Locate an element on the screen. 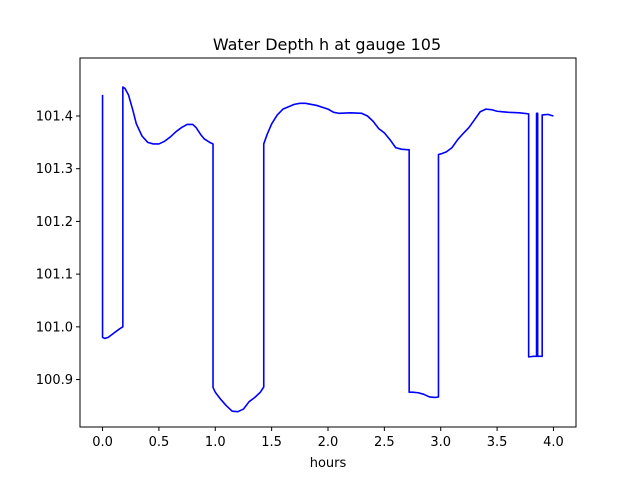 The width and height of the screenshot is (640, 480). x-axis: 0.0 0.5 1.0 1.5 2.0 2.5 3.0 3.5 4.0 is located at coordinates (328, 438).